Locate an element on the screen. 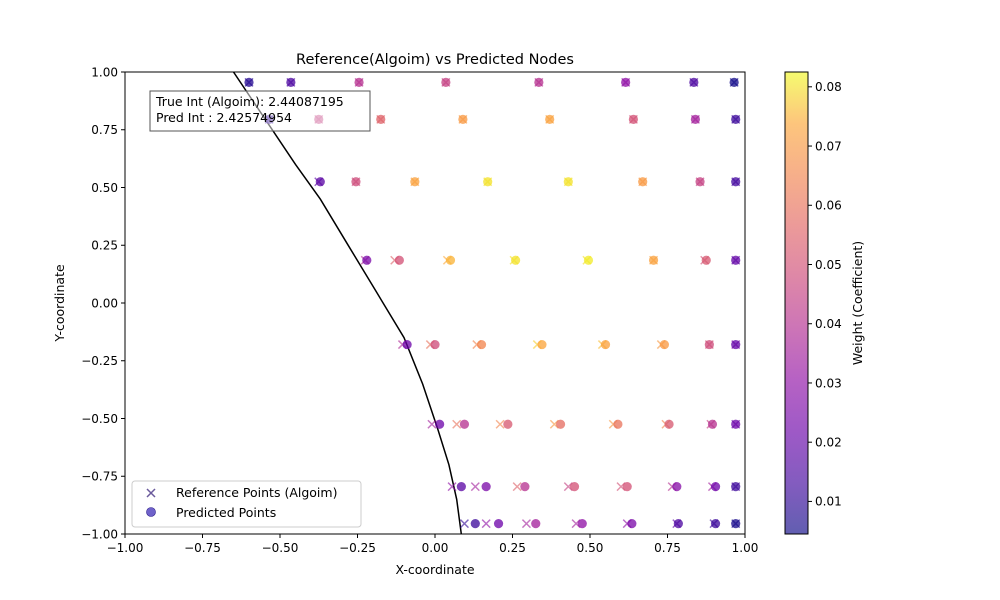 Image resolution: width=1000 pixels, height=600 pixels. x-tick-label: 0.75 is located at coordinates (667, 548).